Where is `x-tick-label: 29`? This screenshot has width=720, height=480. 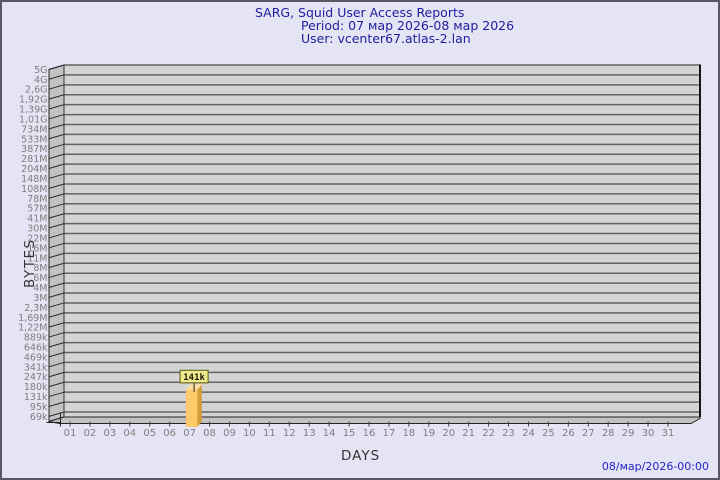 x-tick-label: 29 is located at coordinates (628, 433).